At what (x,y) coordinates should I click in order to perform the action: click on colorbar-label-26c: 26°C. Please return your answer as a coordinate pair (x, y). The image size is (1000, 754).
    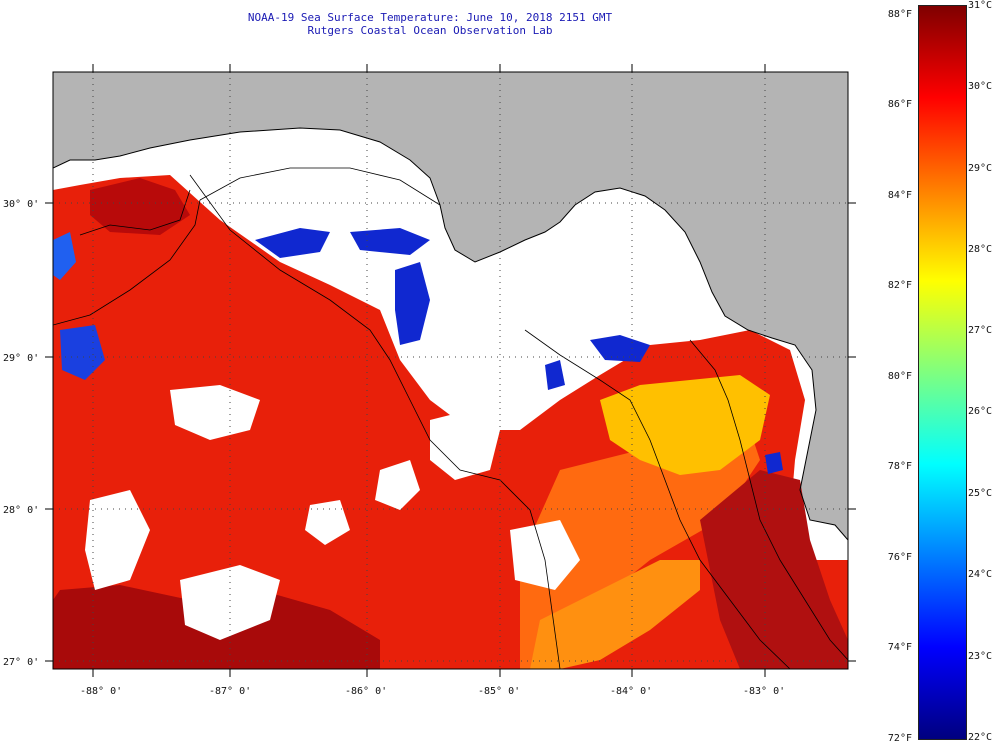
    Looking at the image, I should click on (980, 411).